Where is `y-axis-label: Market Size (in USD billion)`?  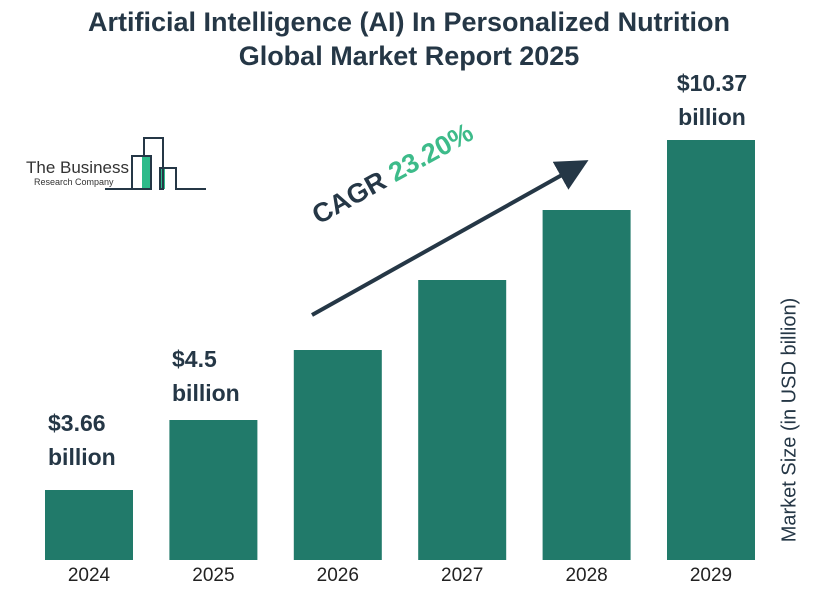
y-axis-label: Market Size (in USD billion) is located at coordinates (789, 420).